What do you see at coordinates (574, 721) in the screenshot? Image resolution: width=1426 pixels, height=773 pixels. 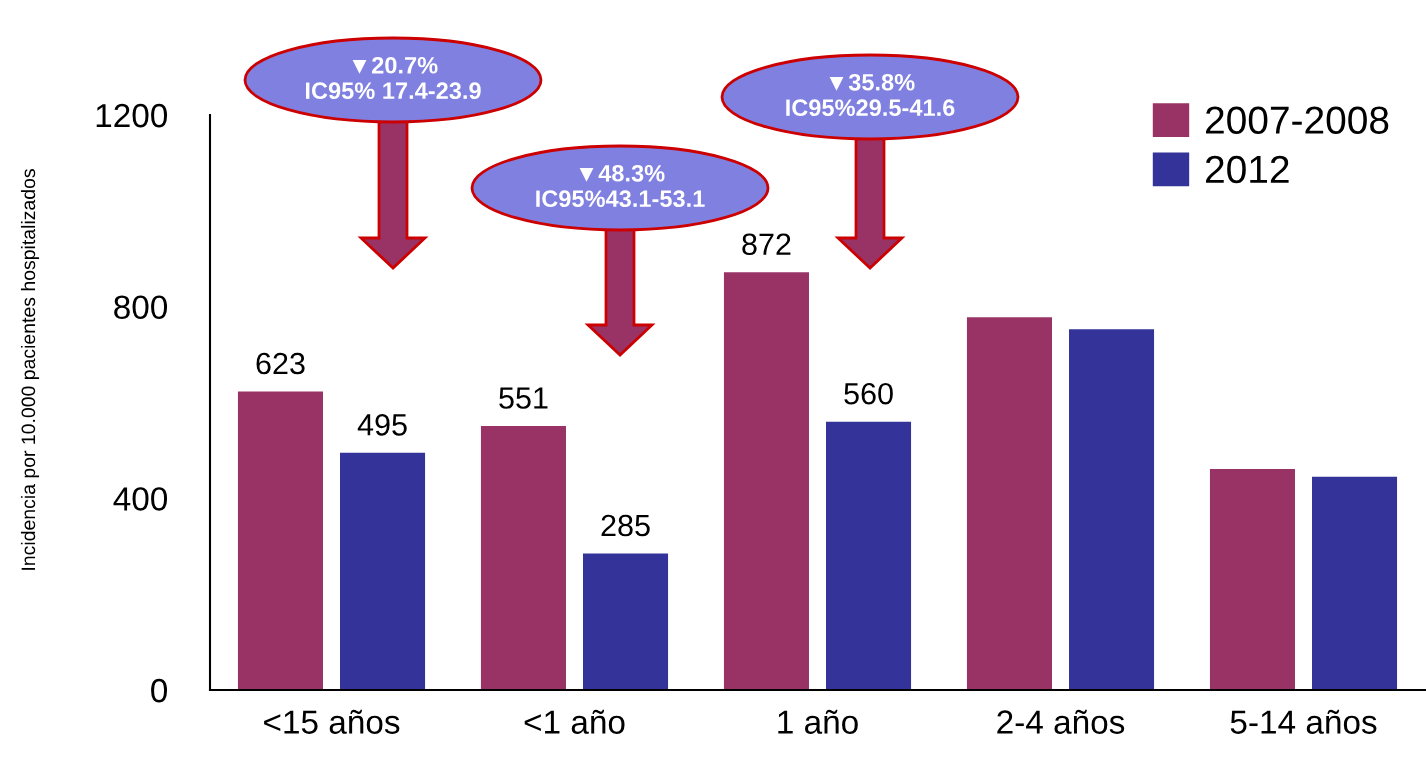 I see `x-tick-label: <1 año` at bounding box center [574, 721].